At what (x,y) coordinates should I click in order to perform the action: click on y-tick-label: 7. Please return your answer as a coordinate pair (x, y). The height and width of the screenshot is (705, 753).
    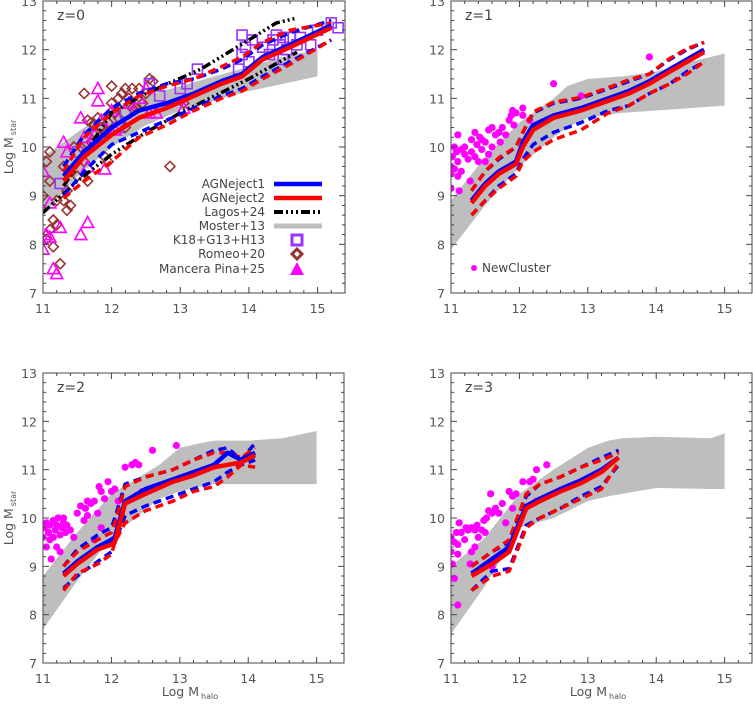
    Looking at the image, I should click on (33, 663).